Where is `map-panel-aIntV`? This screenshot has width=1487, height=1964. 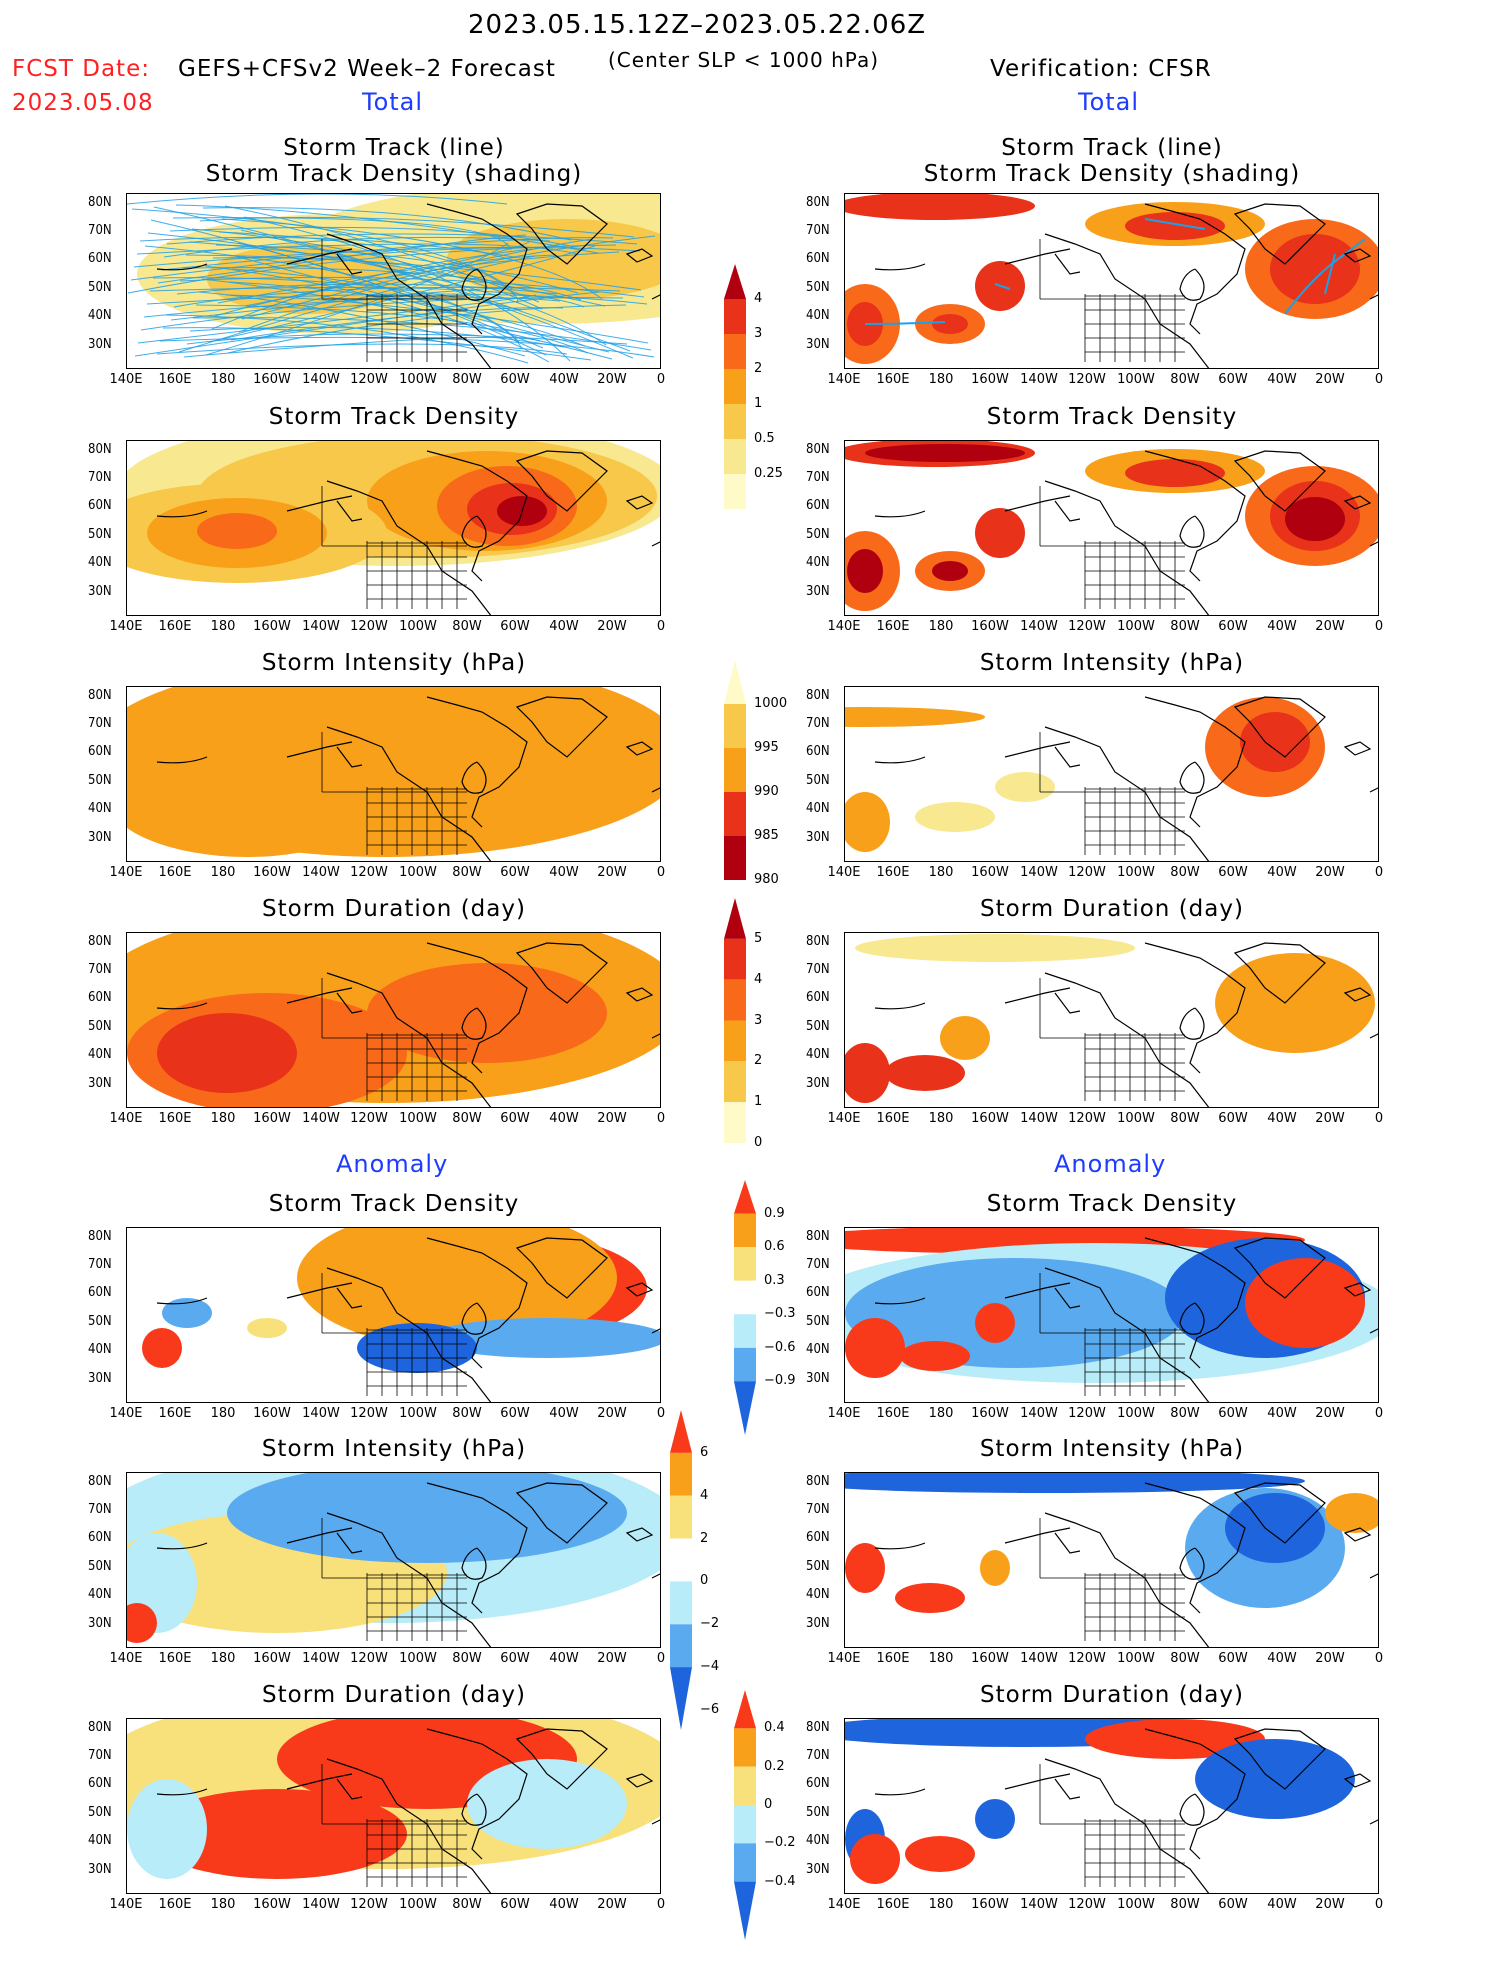 map-panel-aIntV is located at coordinates (1111, 1560).